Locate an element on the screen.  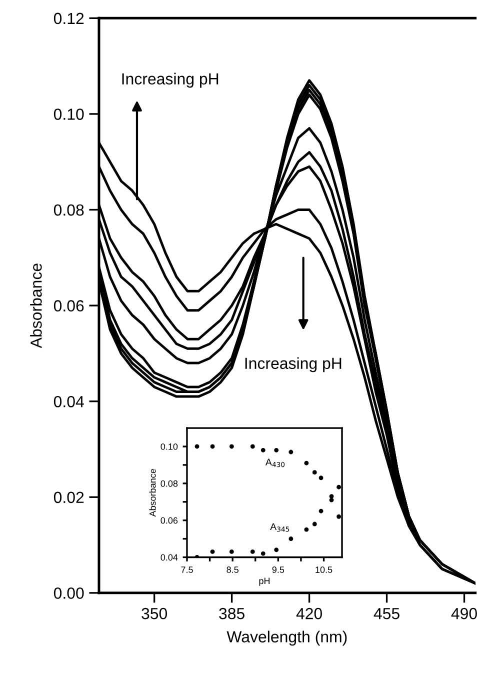
x-tick-label: 420 is located at coordinates (309, 614).